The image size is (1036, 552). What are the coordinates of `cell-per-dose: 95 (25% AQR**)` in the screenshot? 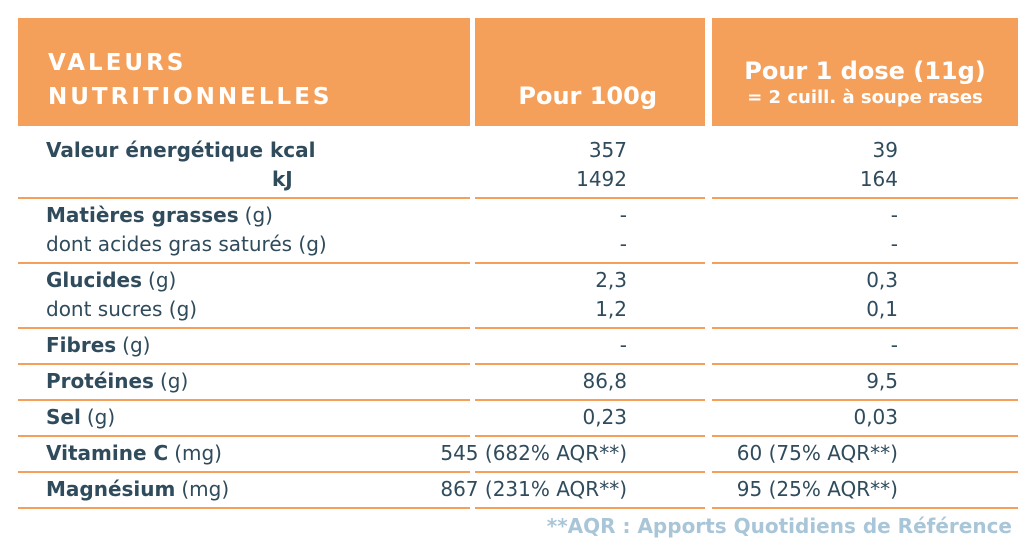 It's located at (817, 489).